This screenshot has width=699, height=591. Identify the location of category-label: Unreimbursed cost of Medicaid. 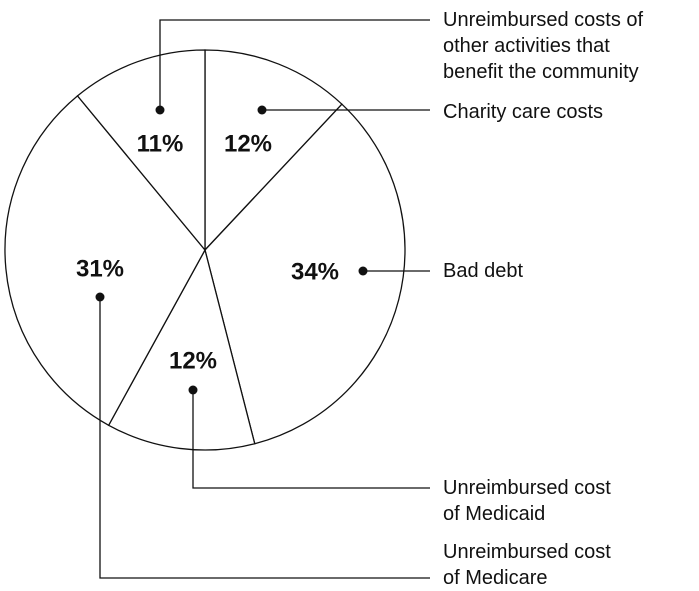
(527, 501).